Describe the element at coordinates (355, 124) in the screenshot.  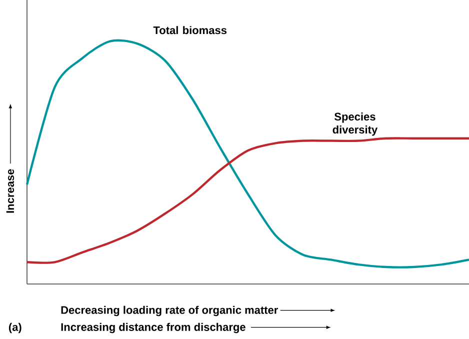
I see `series-label: Species diversity` at that location.